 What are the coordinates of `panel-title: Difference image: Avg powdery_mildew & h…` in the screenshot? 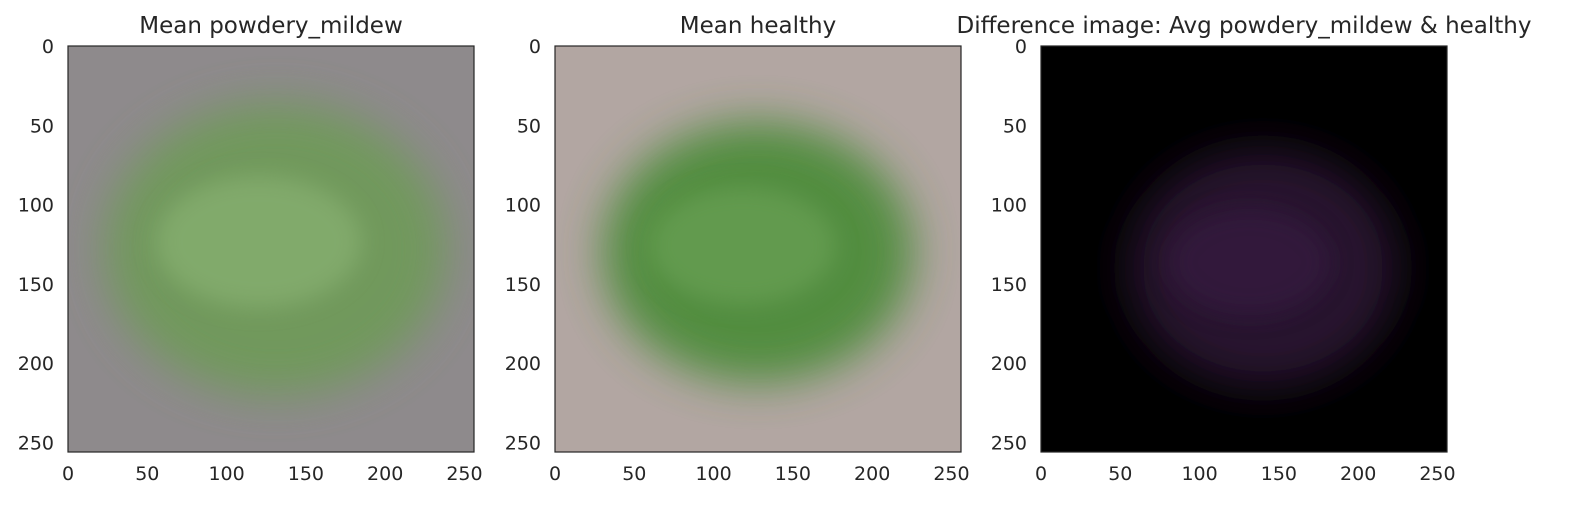 It's located at (1243, 26).